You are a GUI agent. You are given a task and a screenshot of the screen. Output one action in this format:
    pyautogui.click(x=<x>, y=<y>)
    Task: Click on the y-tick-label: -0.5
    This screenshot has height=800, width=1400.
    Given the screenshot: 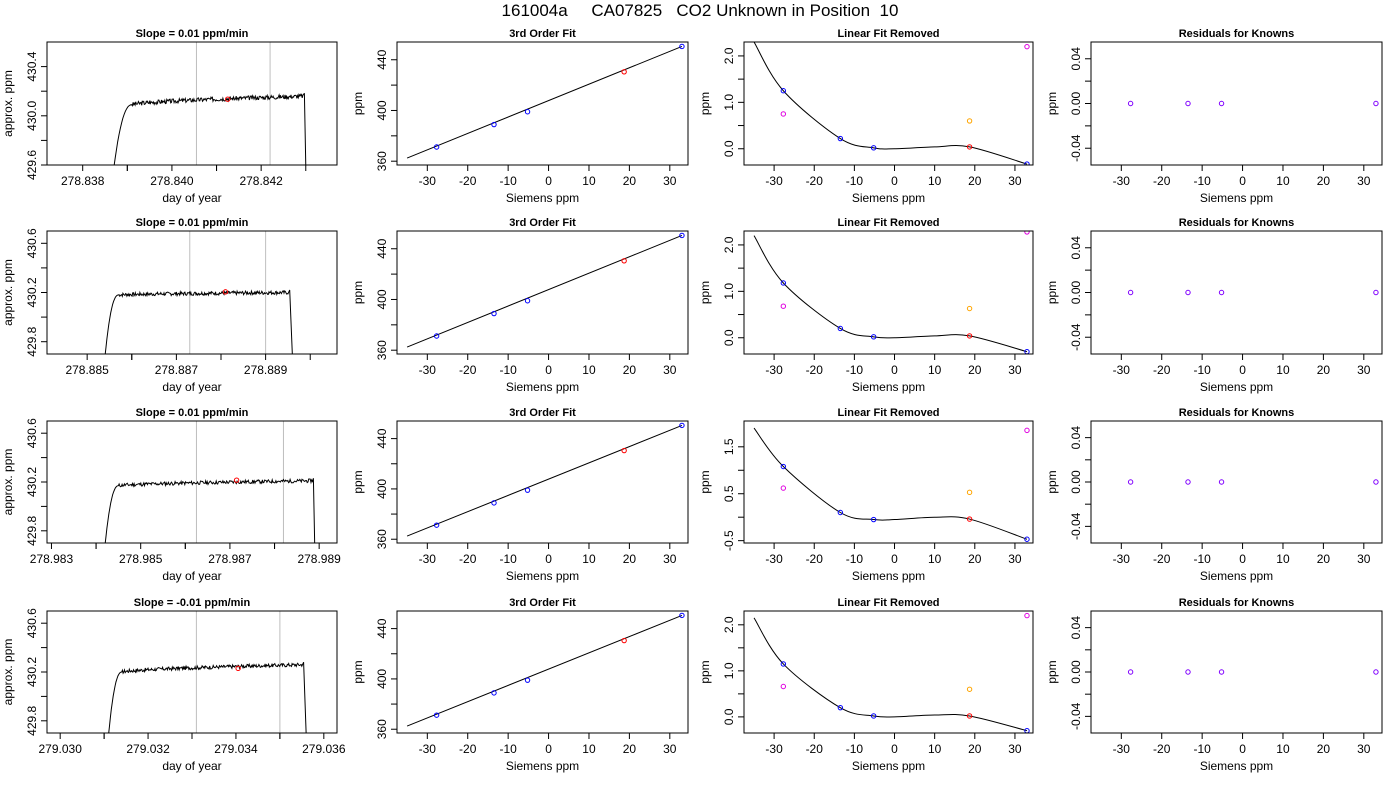 What is the action you would take?
    pyautogui.click(x=729, y=540)
    